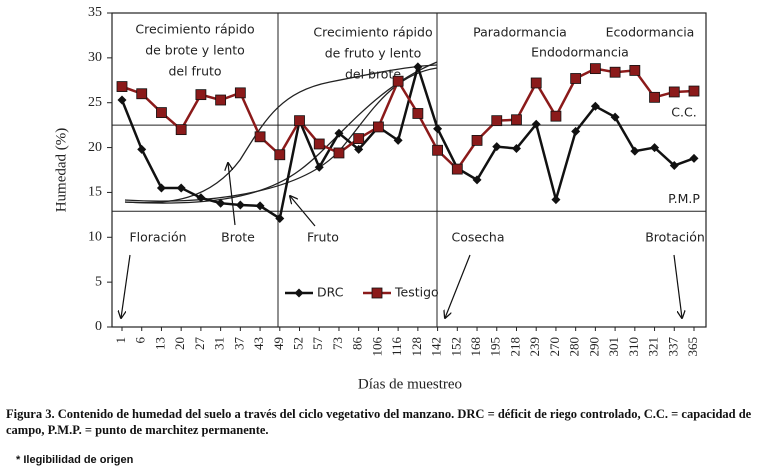 Image resolution: width=783 pixels, height=475 pixels. What do you see at coordinates (194, 71) in the screenshot?
I see `annotation: del fruto` at bounding box center [194, 71].